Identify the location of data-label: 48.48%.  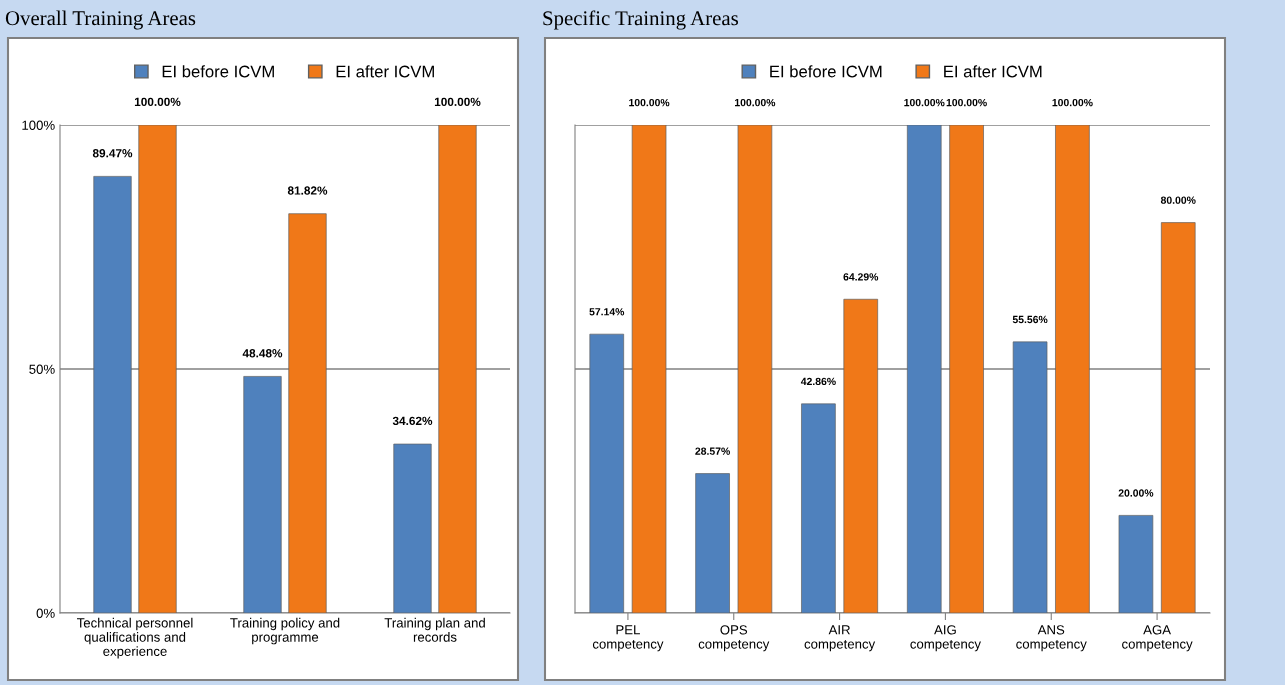
(262, 353).